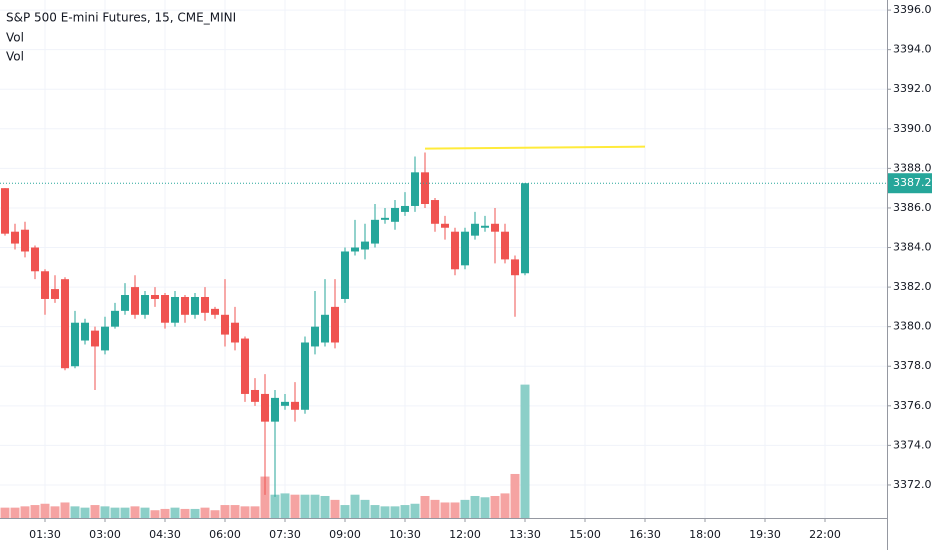  What do you see at coordinates (585, 534) in the screenshot?
I see `x-tick-label: 15:00` at bounding box center [585, 534].